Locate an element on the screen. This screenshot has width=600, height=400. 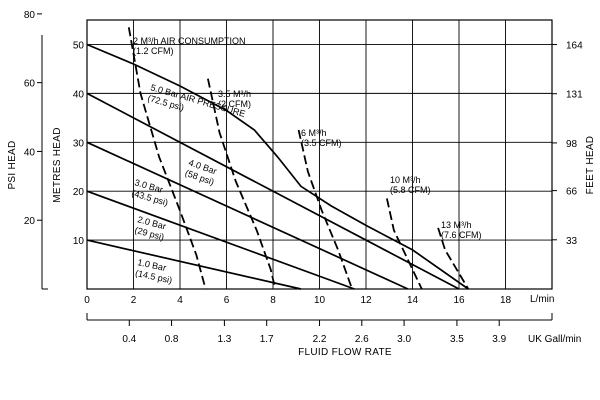
x-secondary-tick-label: 0.4 is located at coordinates (129, 339).